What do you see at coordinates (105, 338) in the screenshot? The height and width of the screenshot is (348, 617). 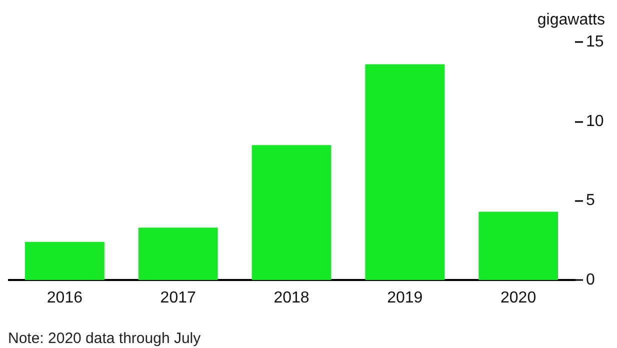 I see `text: Note: 2020 data through July` at bounding box center [105, 338].